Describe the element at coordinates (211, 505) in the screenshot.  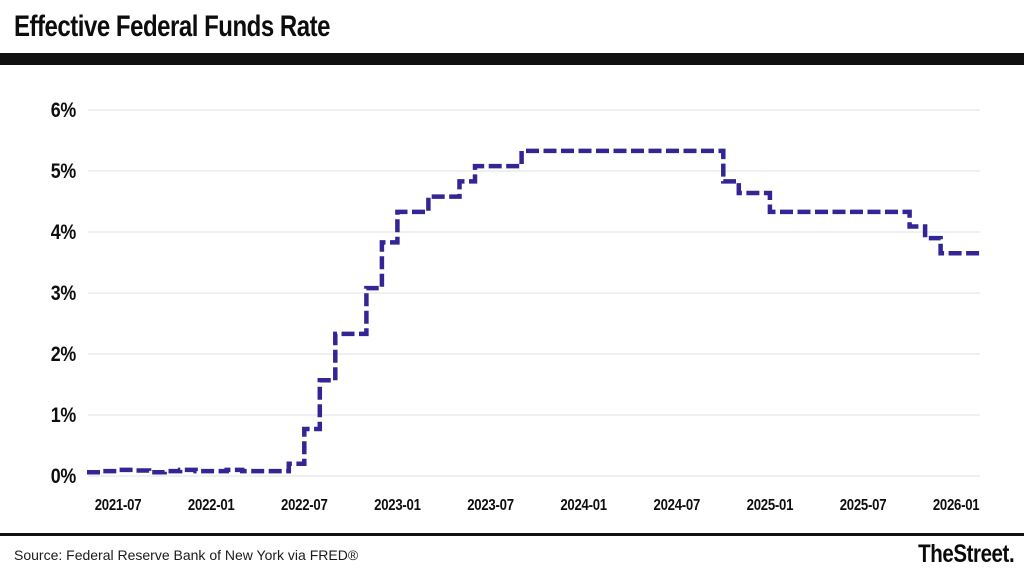
I see `x-axis-tick-label: 2022-01` at that location.